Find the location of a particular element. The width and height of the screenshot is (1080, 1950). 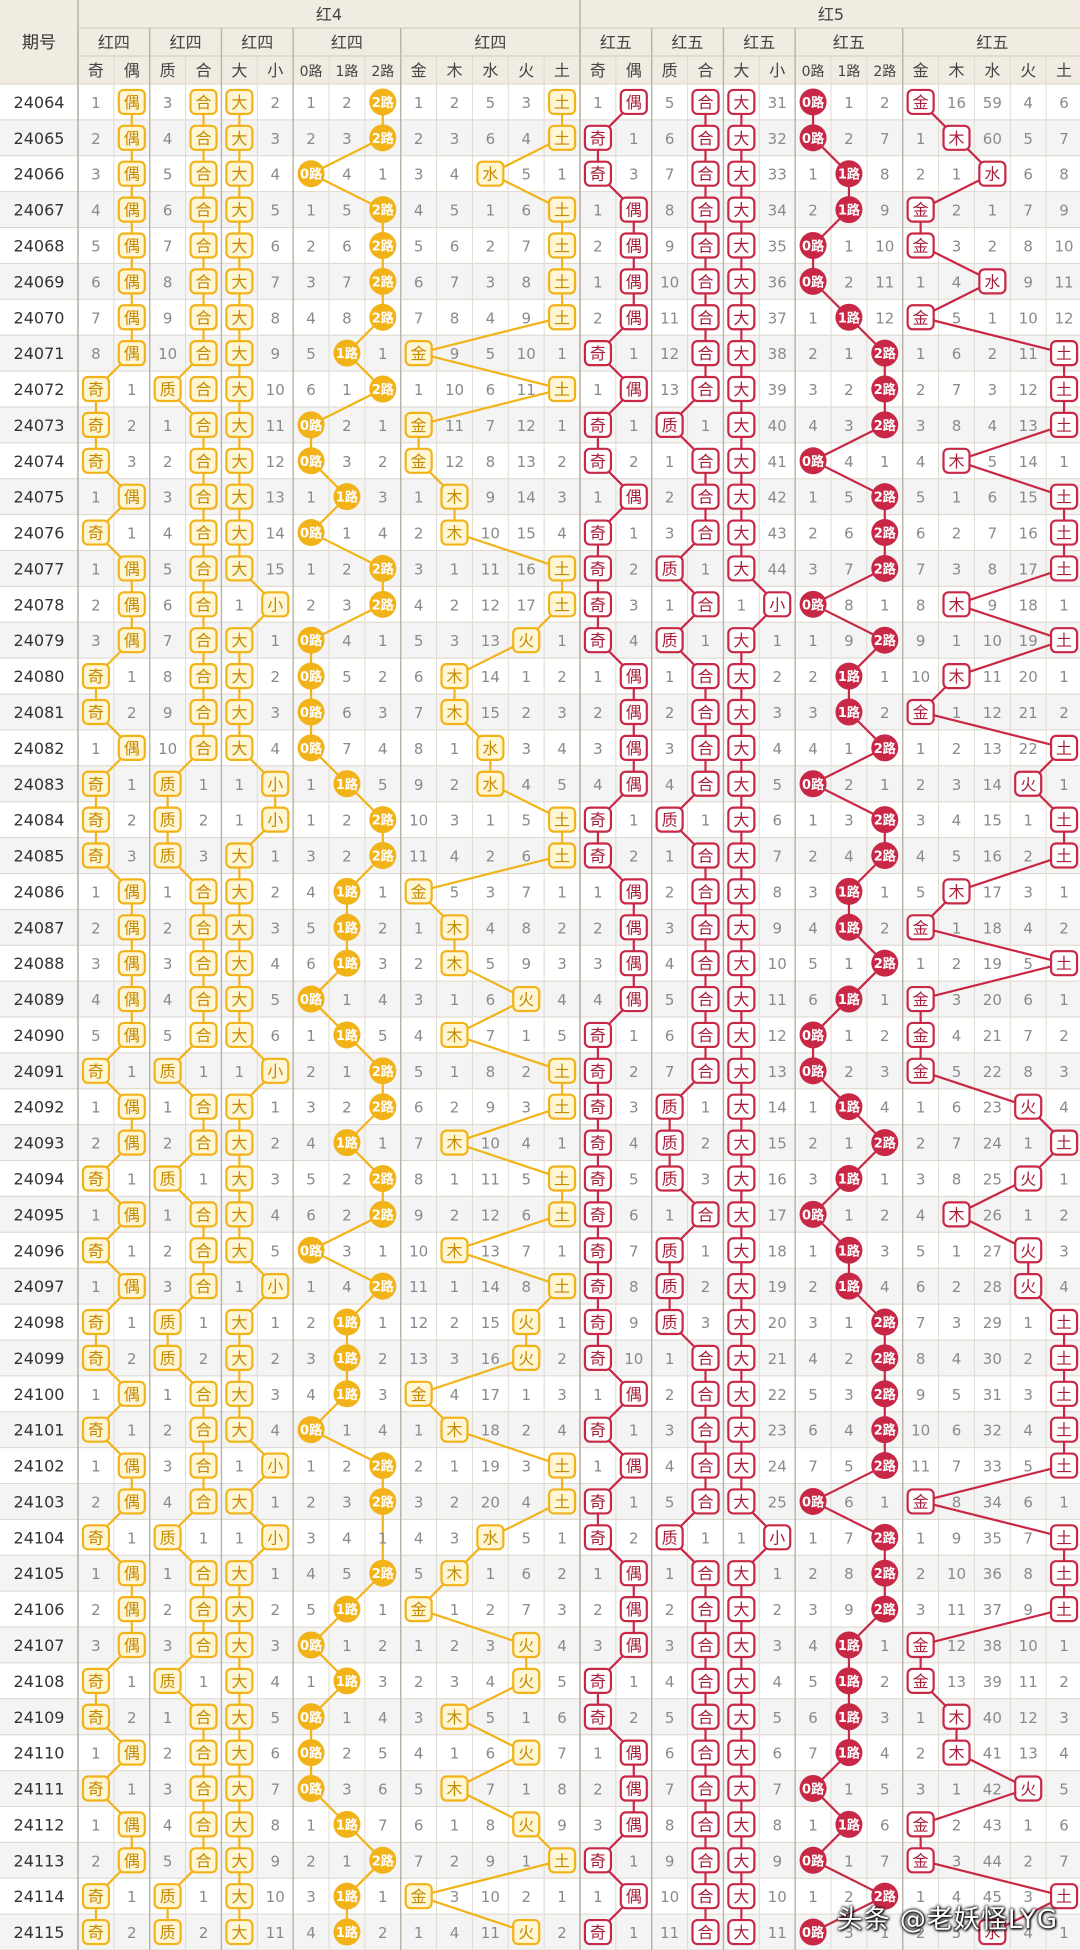

trend-line is located at coordinates (257, 1017).